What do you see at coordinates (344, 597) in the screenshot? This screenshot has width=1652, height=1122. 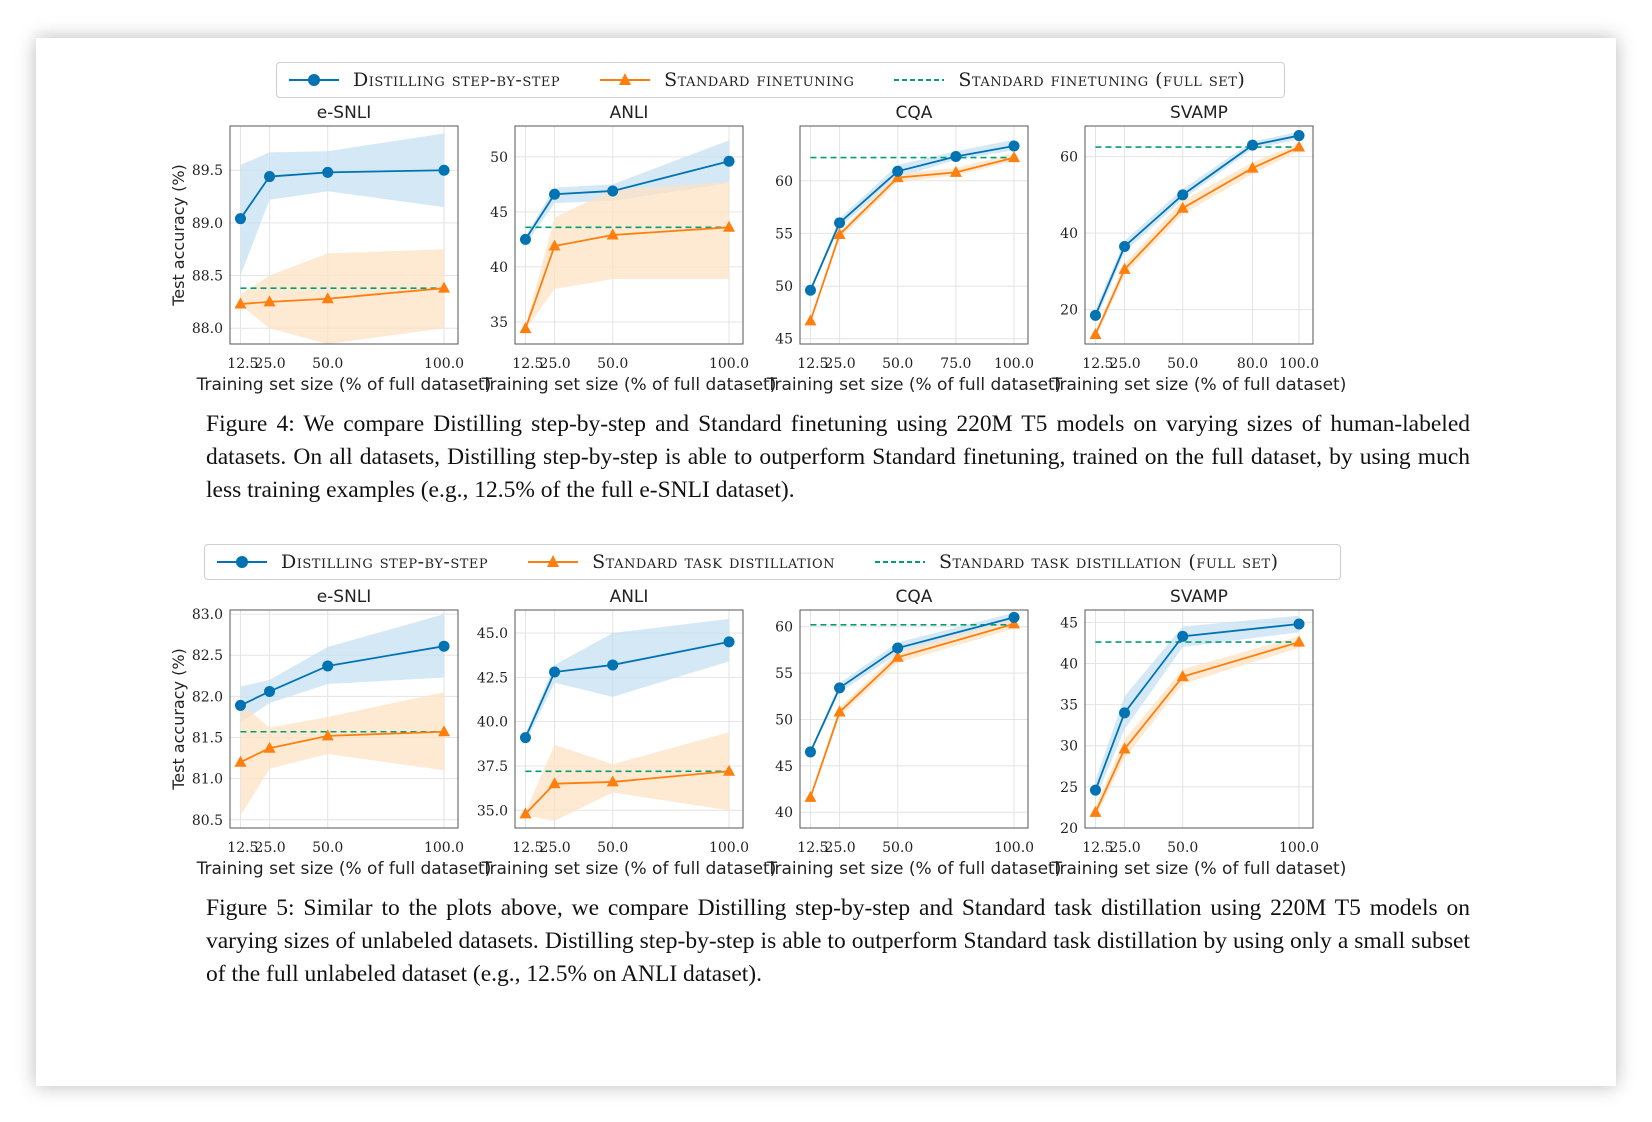 I see `chart-title: e-SNLI` at bounding box center [344, 597].